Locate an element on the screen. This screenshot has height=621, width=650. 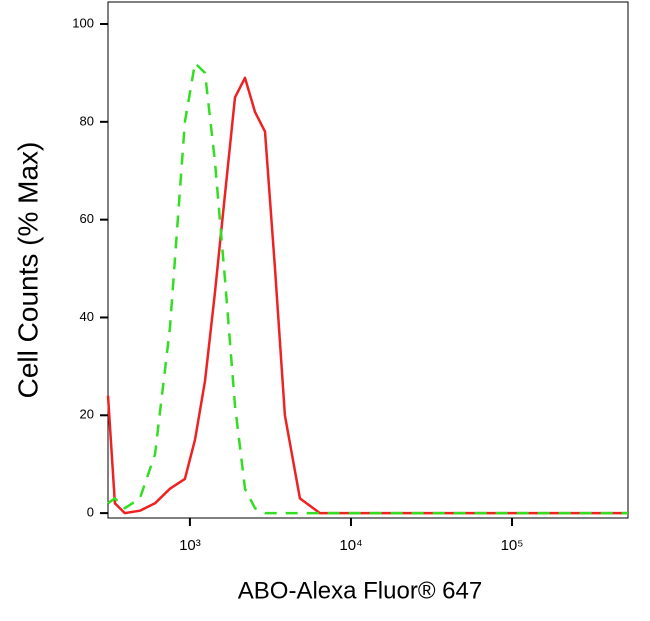
y-tick-label: 20 is located at coordinates (87, 414).